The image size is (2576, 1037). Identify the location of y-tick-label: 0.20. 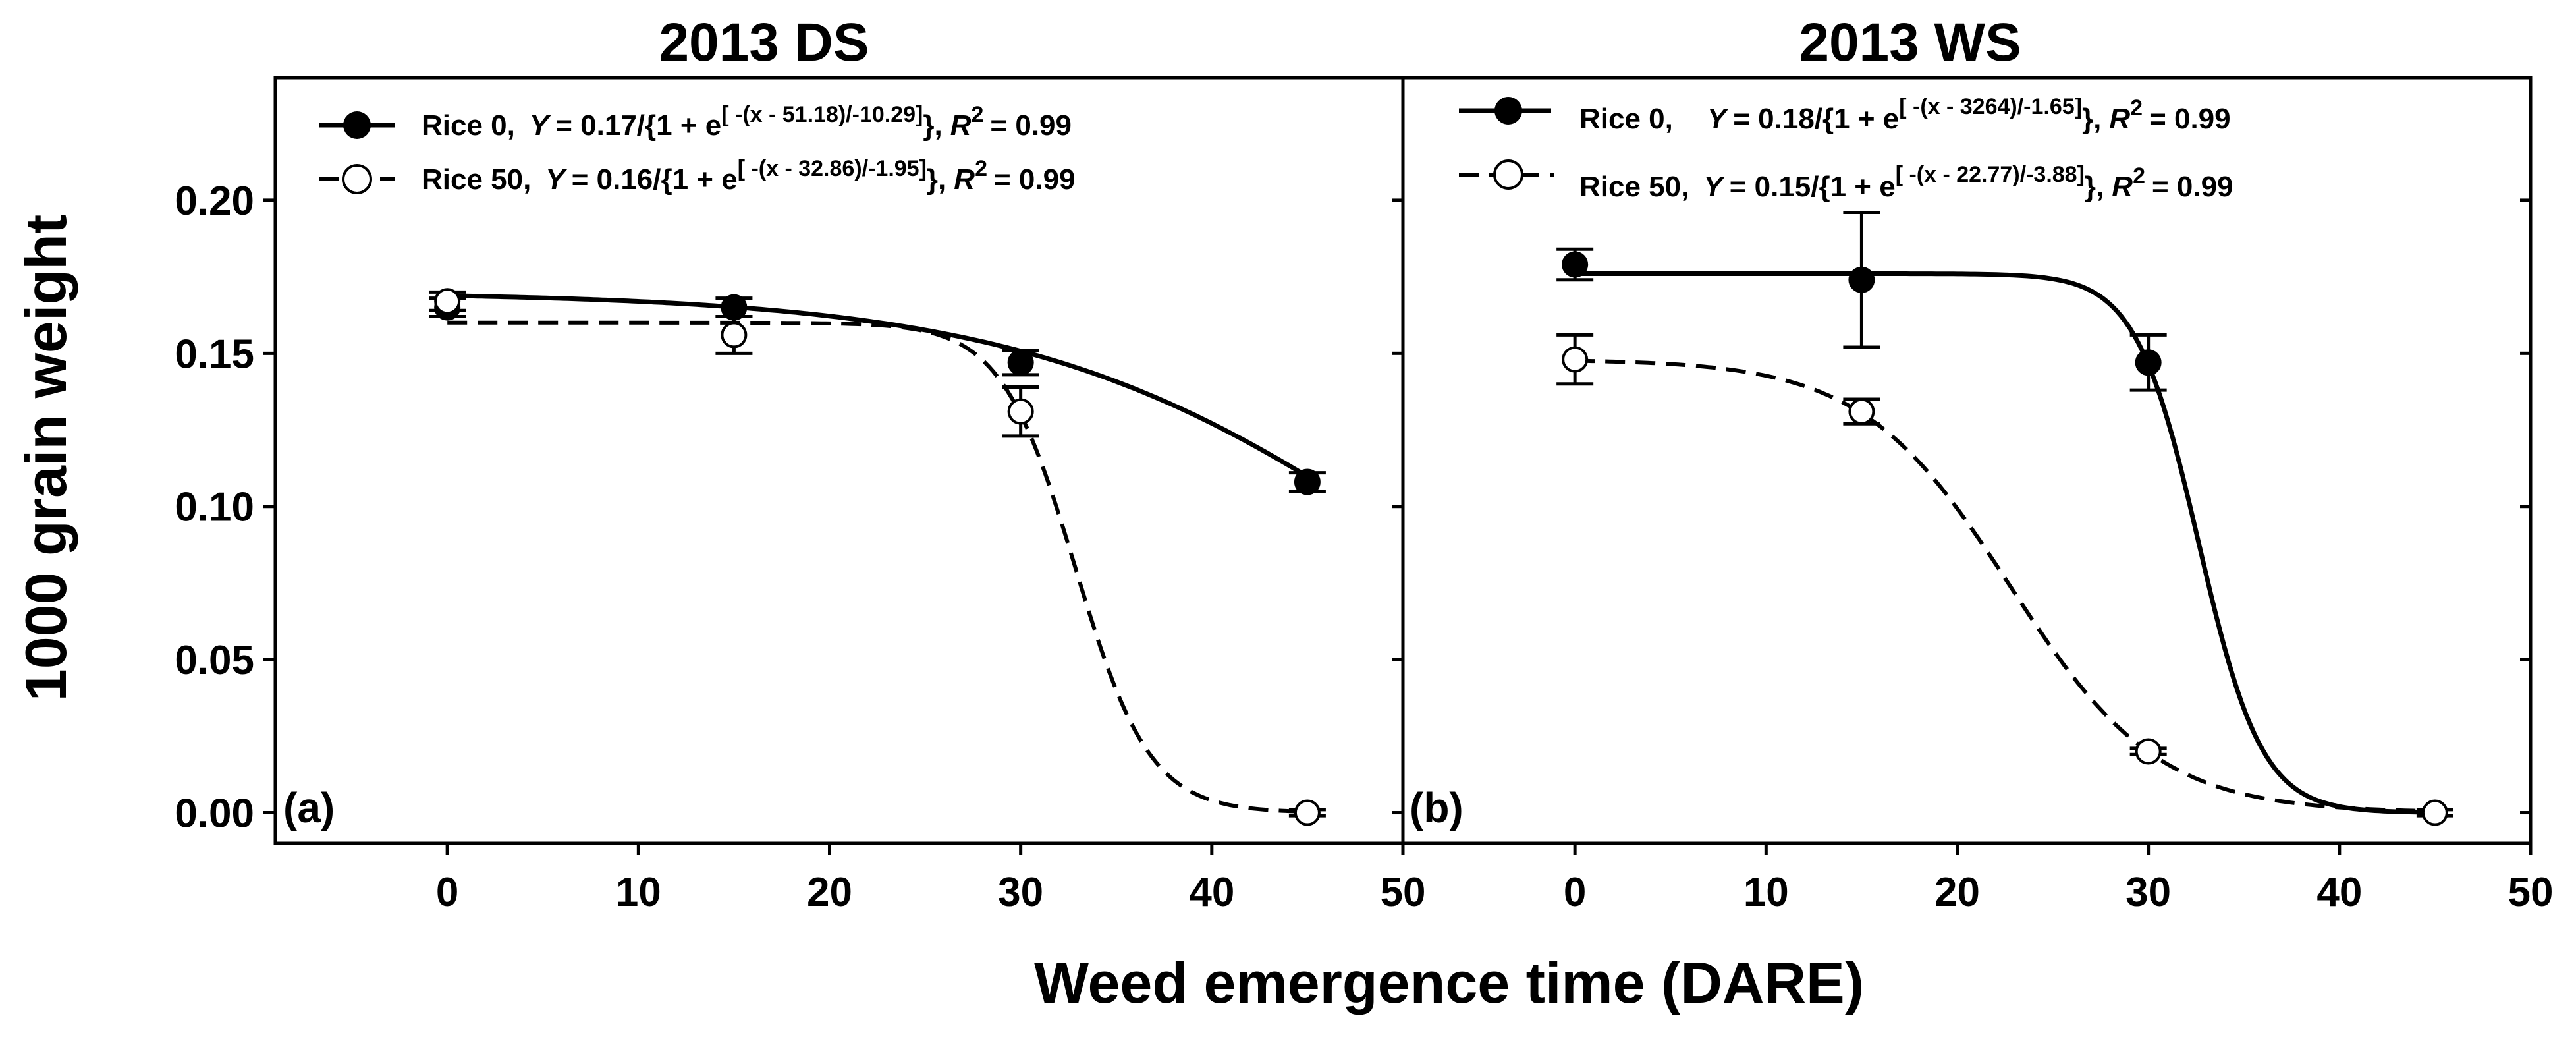
(214, 201).